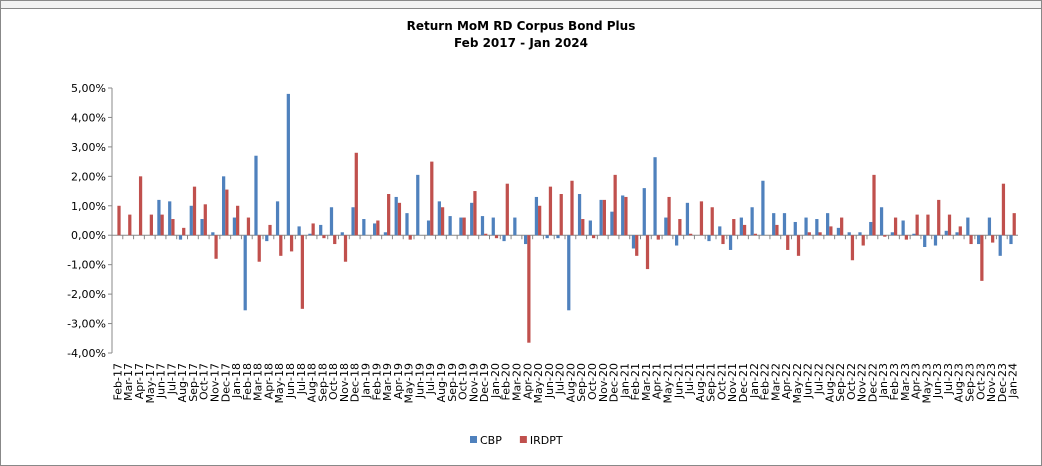  I want to click on legend-label: CBP, so click(491, 440).